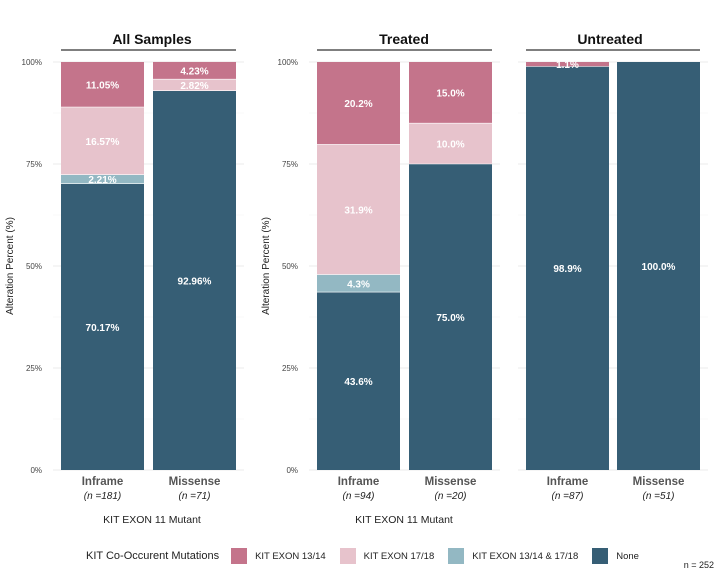  Describe the element at coordinates (103, 482) in the screenshot. I see `all-samples-category-label: Inframe` at that location.